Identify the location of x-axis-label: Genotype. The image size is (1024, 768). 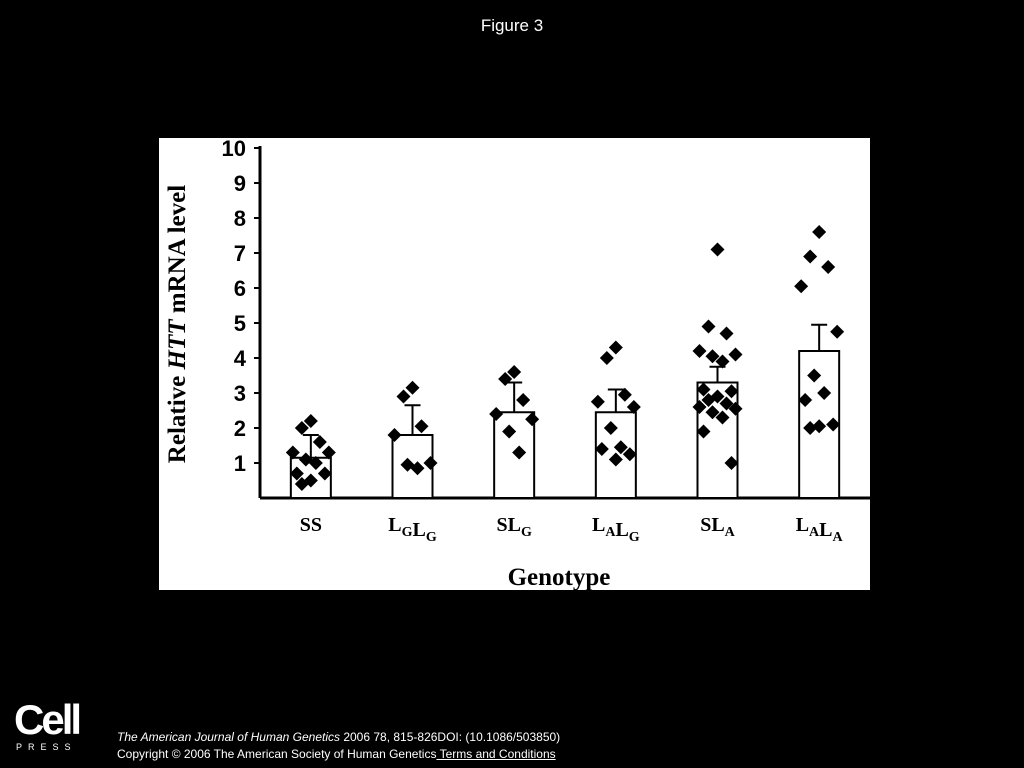
(559, 577).